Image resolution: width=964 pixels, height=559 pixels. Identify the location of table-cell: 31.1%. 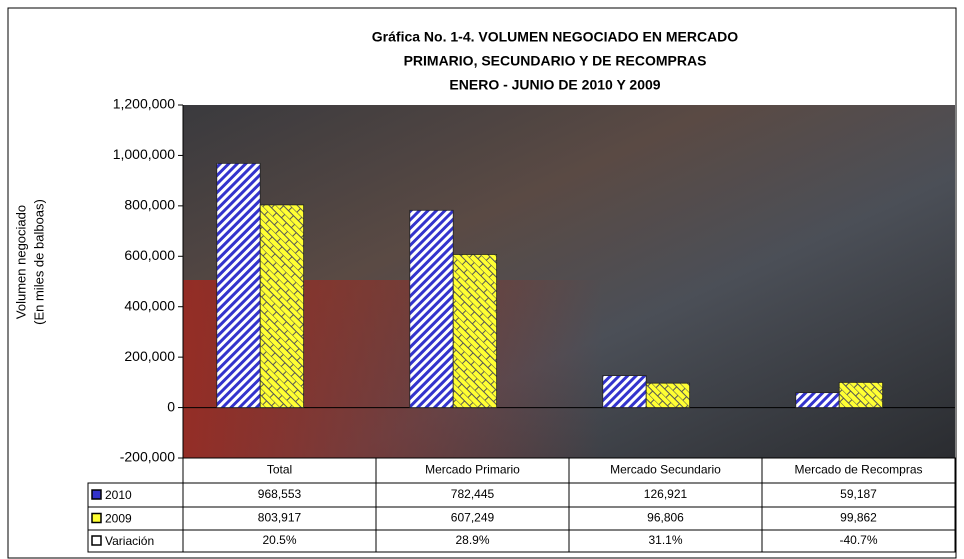
(665, 540).